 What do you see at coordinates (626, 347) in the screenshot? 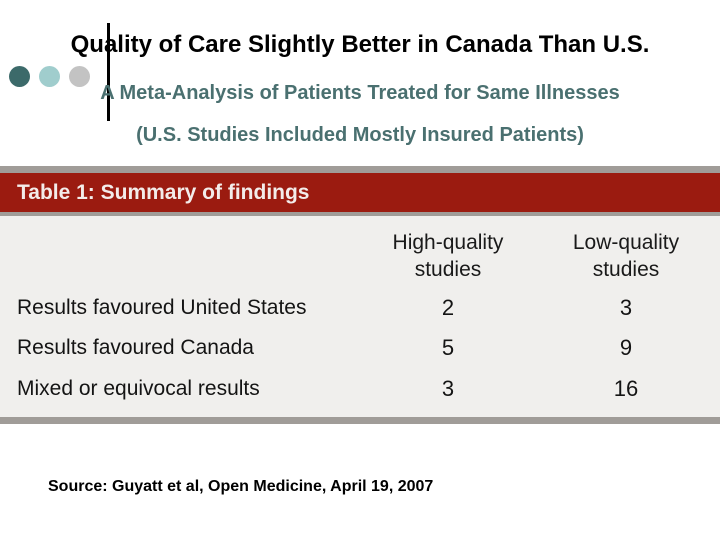
I see `table-cell-value: 9` at bounding box center [626, 347].